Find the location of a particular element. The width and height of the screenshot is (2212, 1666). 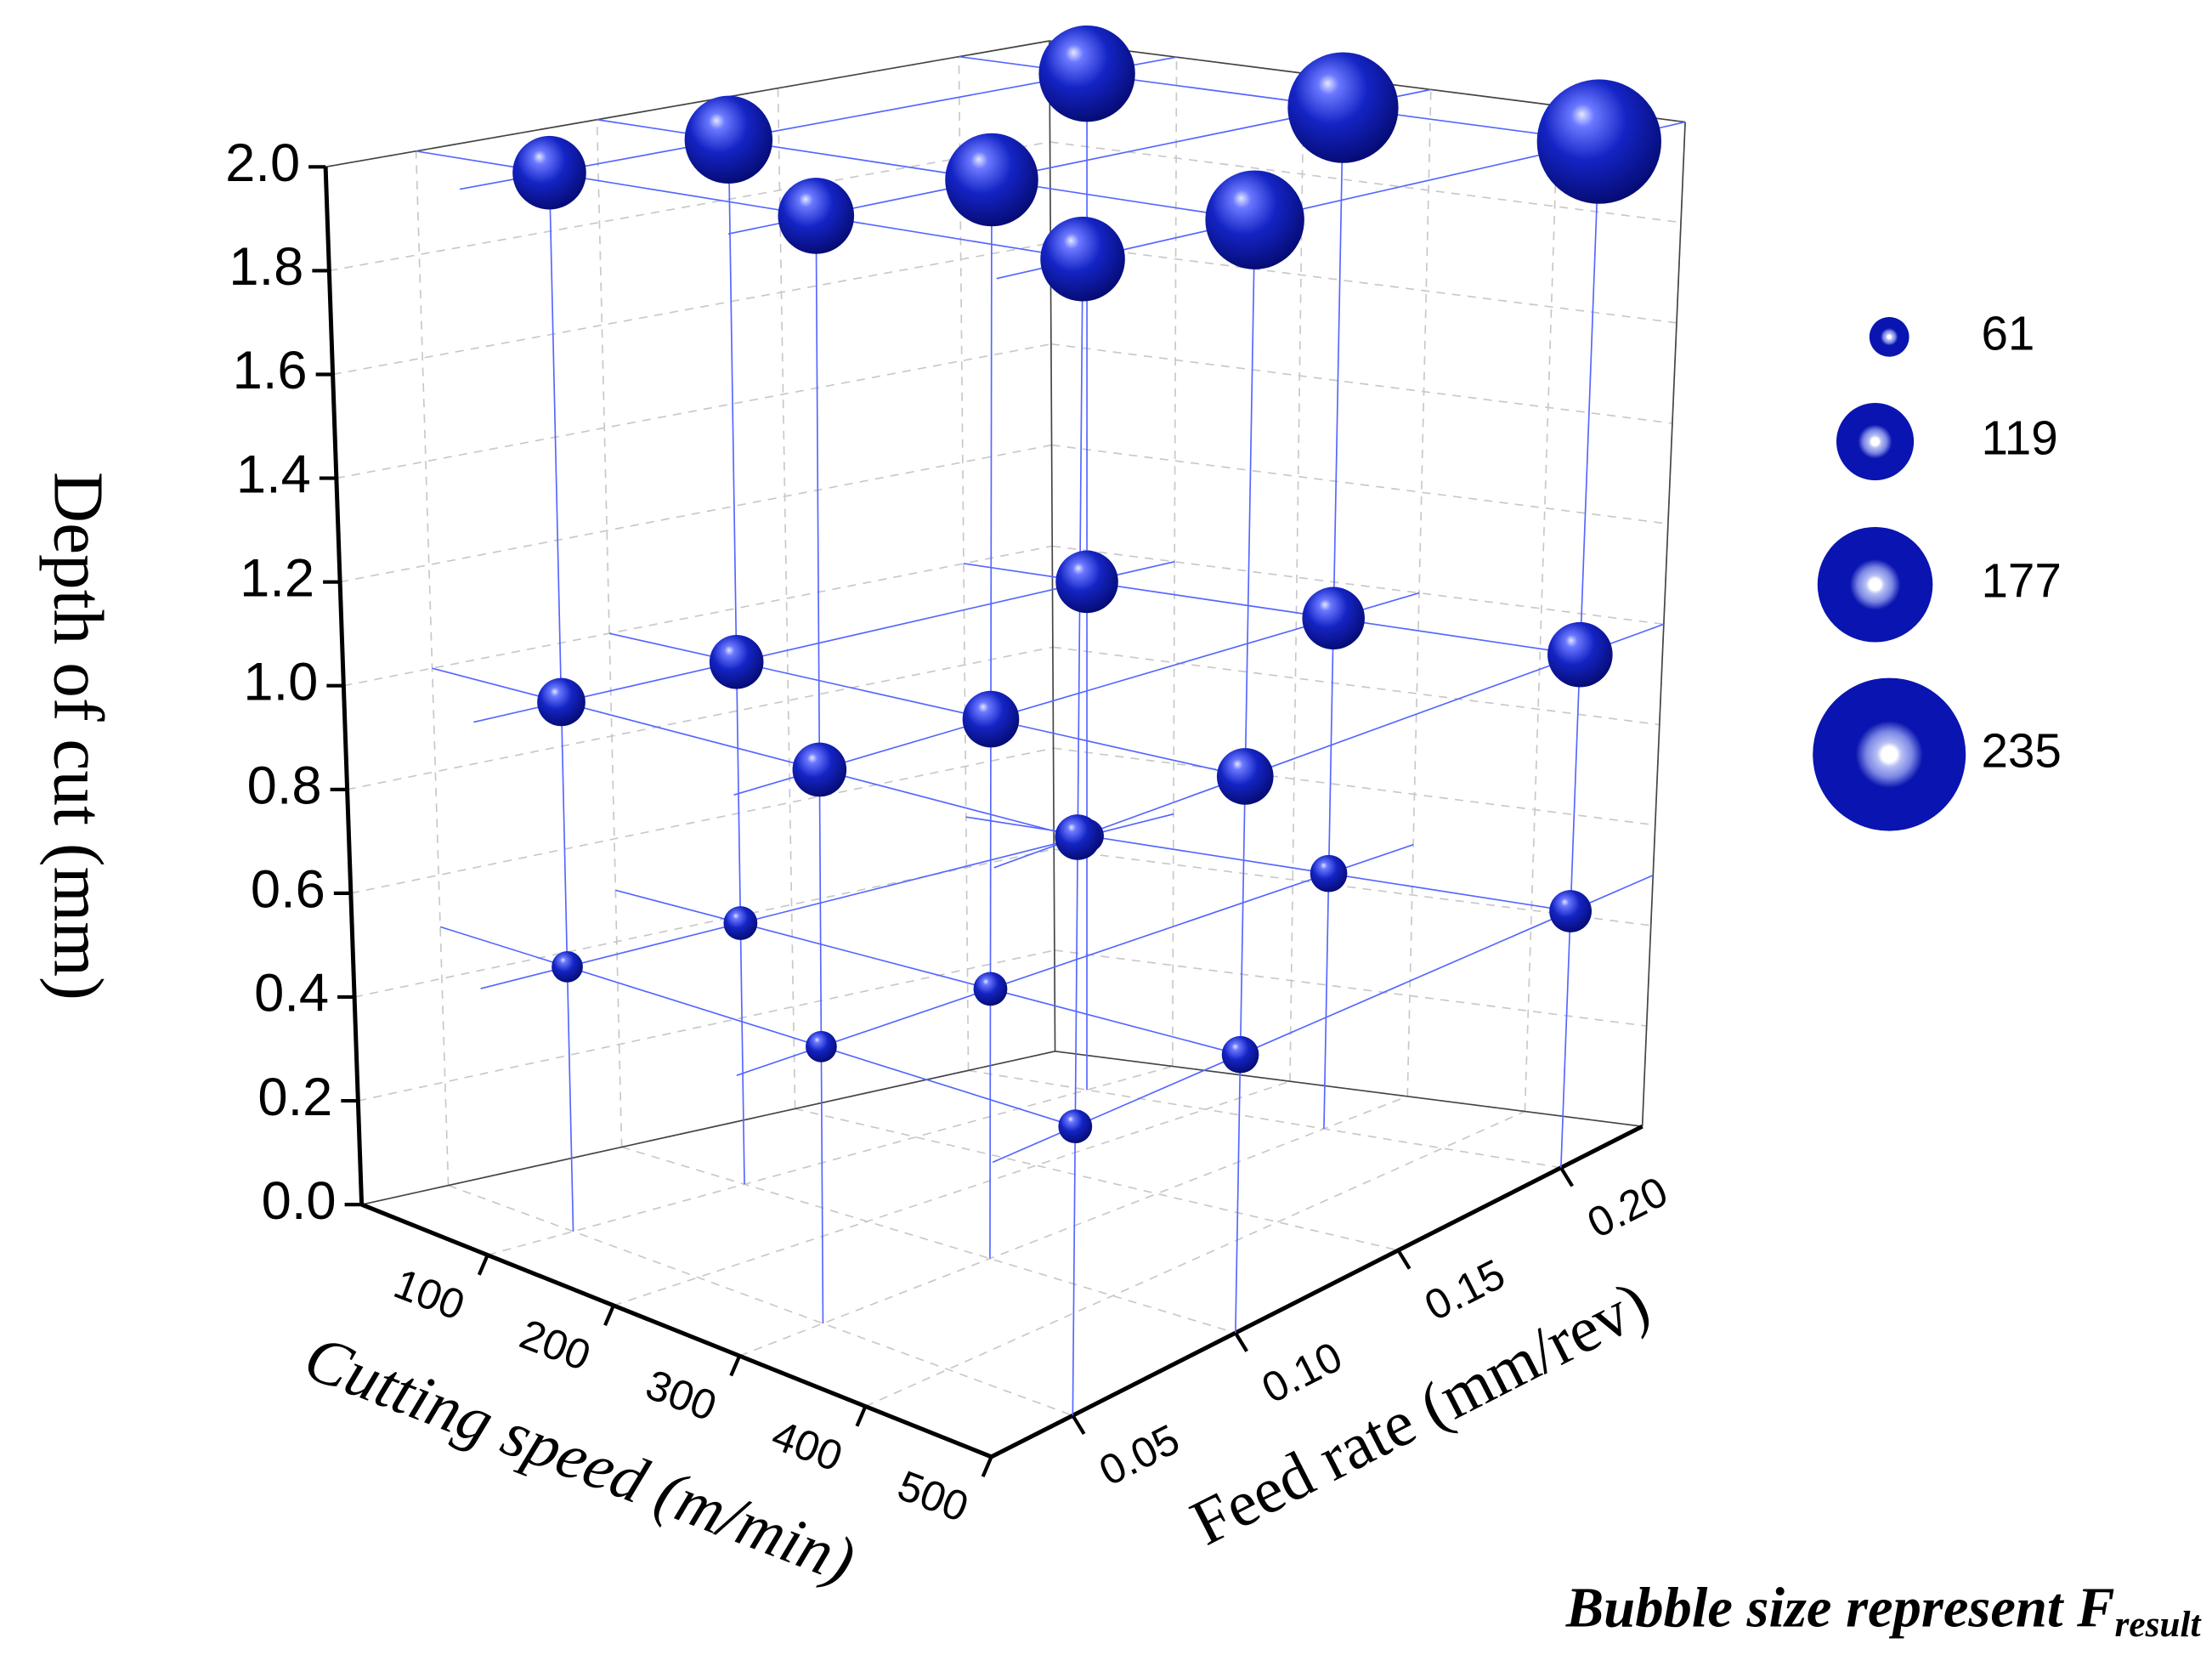

x-tick-label: 200 is located at coordinates (555, 1345).